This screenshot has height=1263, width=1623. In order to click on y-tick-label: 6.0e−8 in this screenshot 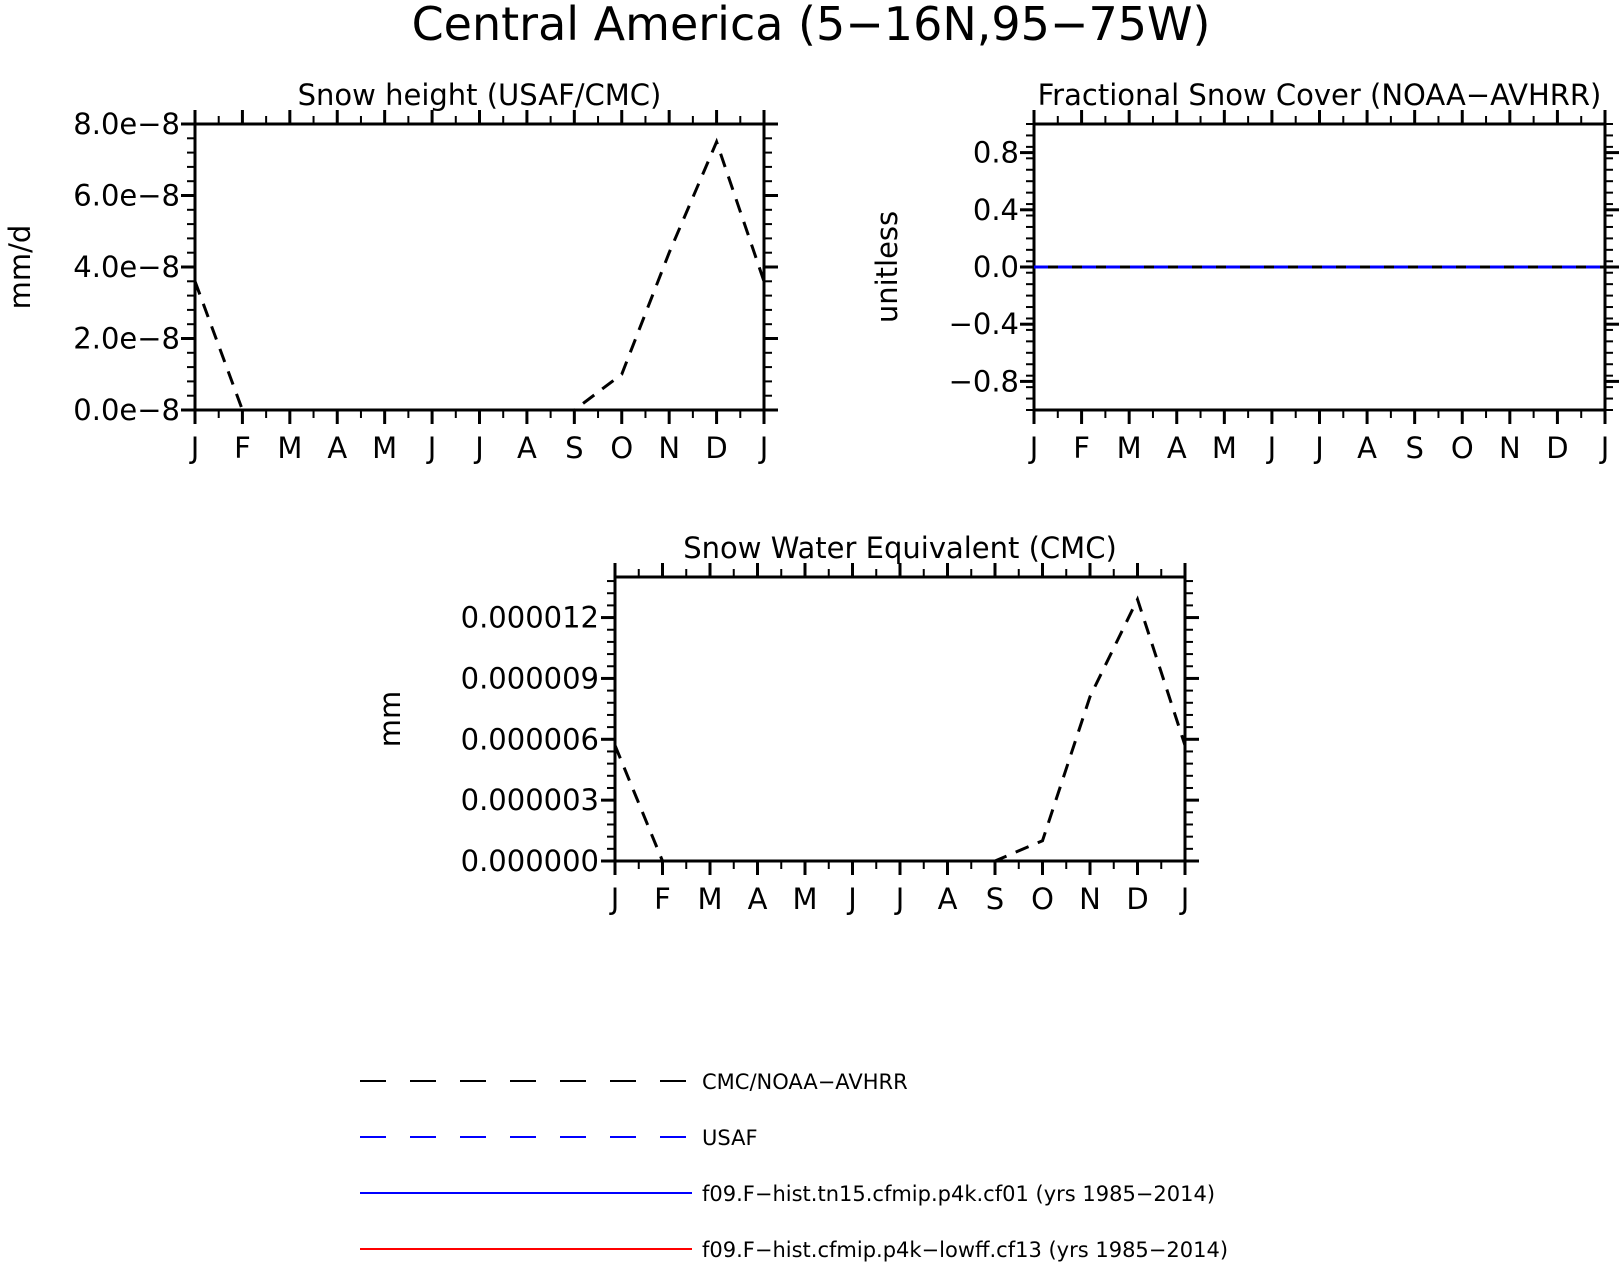, I will do `click(126, 196)`.